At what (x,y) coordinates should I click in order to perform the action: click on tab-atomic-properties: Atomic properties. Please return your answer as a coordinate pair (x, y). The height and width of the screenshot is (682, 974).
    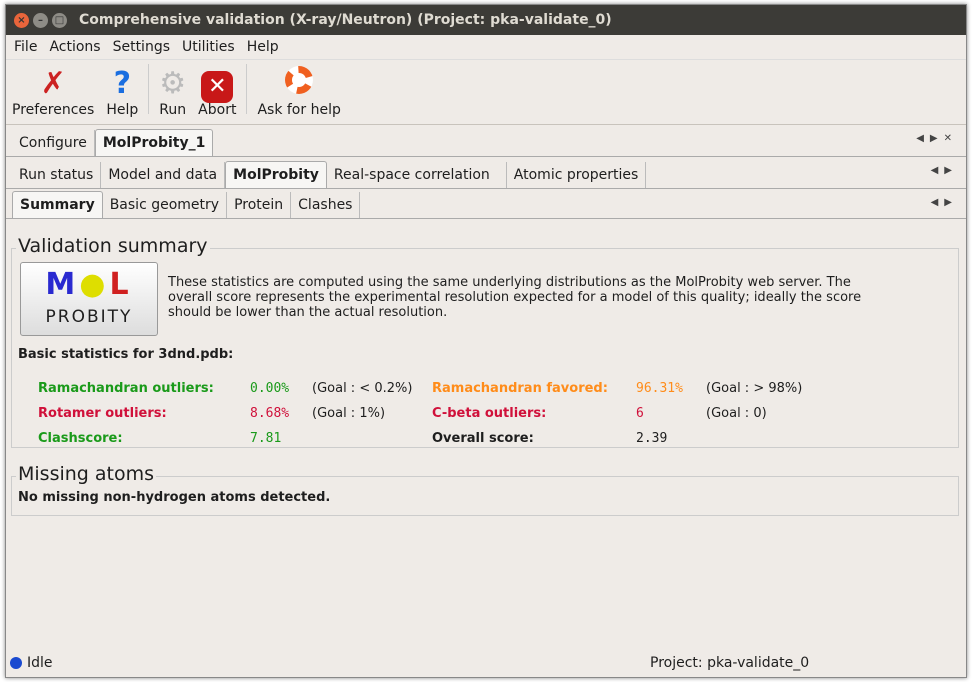
    Looking at the image, I should click on (577, 175).